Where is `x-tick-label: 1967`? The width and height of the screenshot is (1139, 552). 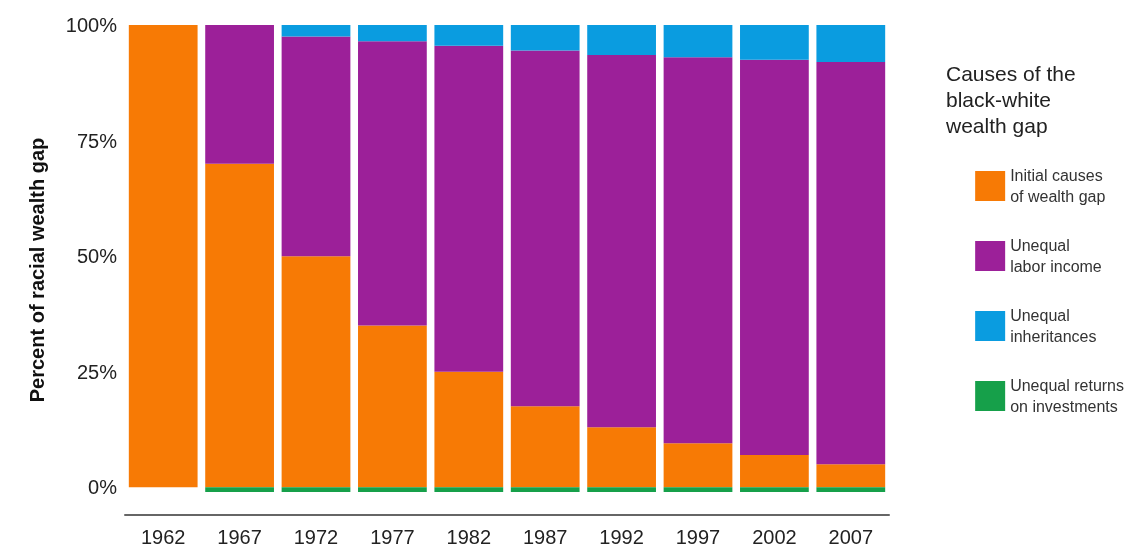
x-tick-label: 1967 is located at coordinates (239, 537).